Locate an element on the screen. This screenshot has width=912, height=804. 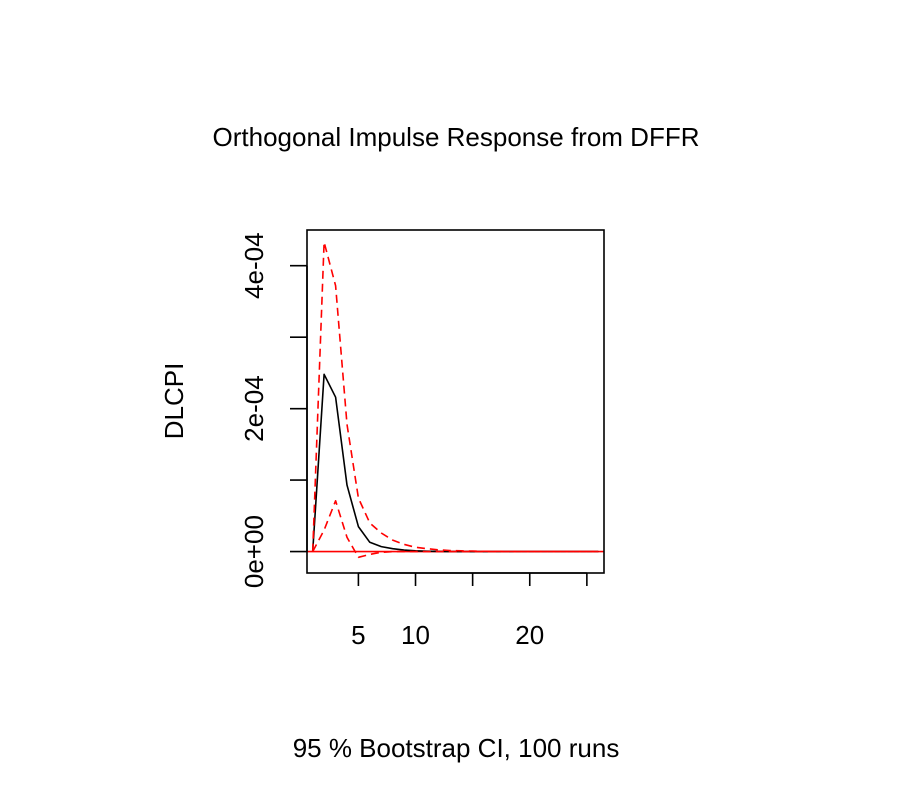
series-line-irf is located at coordinates (455, 463).